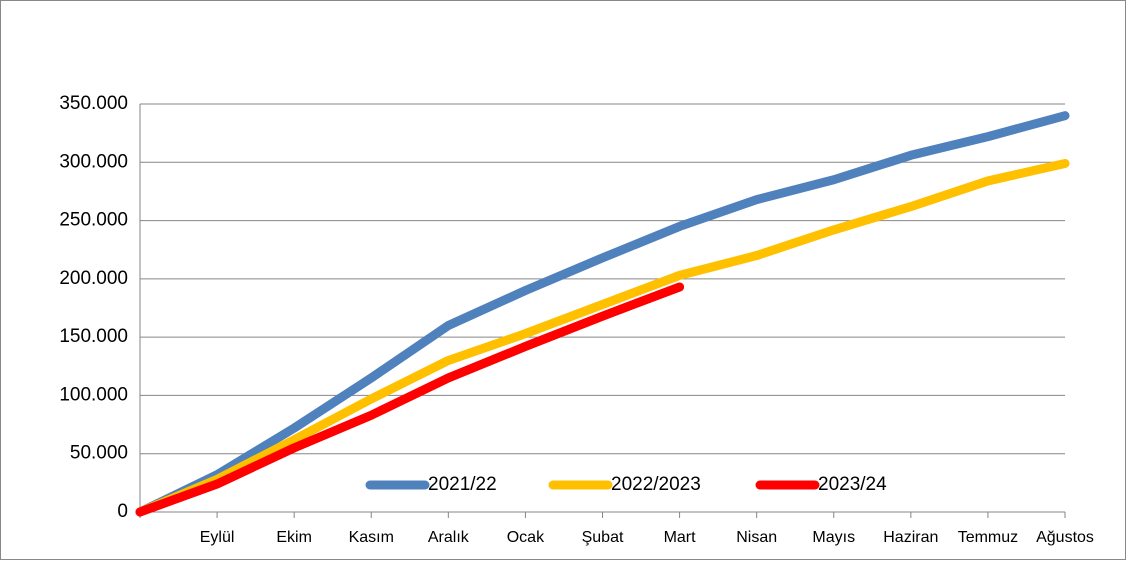 The width and height of the screenshot is (1126, 565). I want to click on legend-label: 2021/22, so click(462, 484).